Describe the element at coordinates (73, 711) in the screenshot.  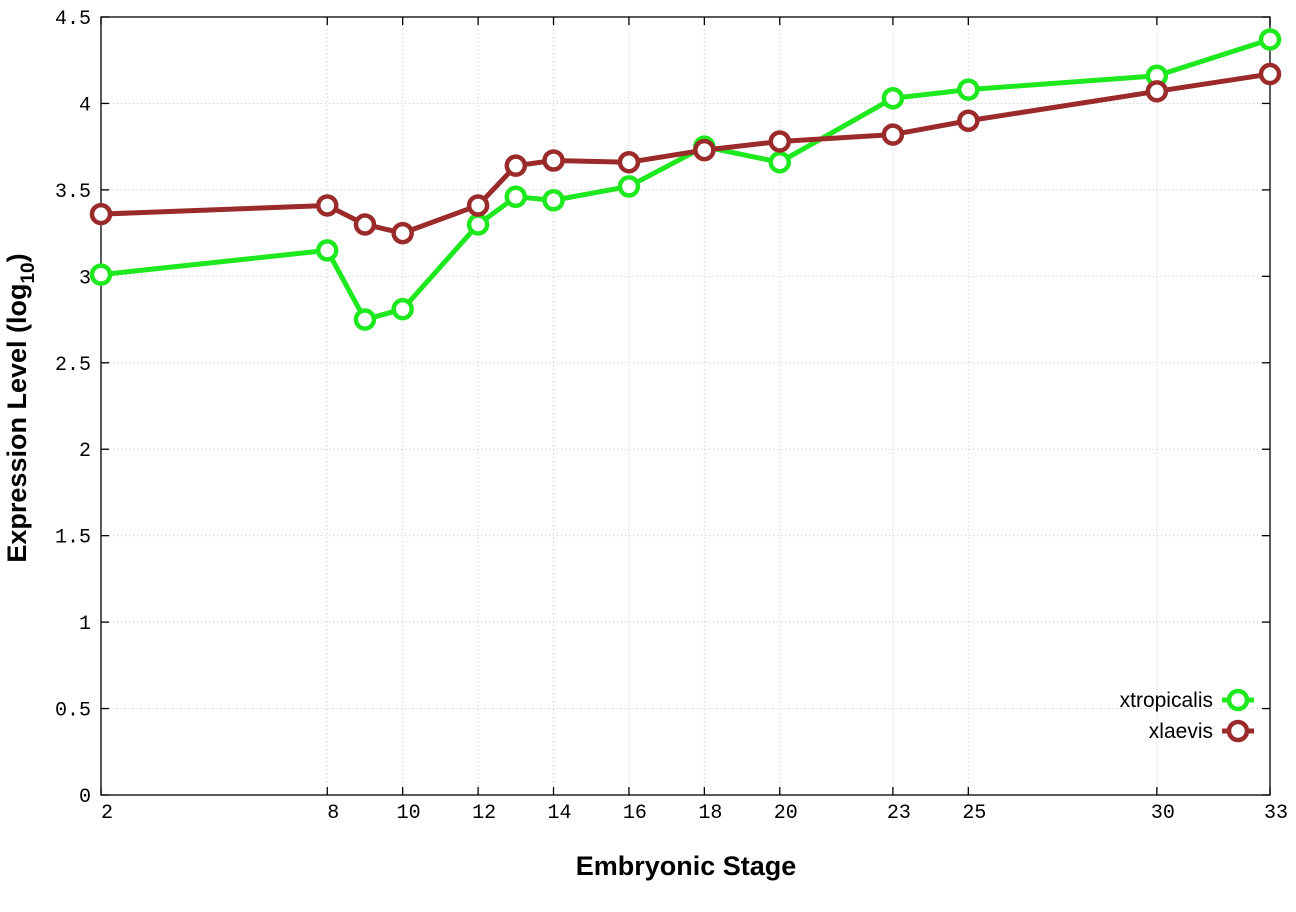
I see `y-tick-label: 0.5` at that location.